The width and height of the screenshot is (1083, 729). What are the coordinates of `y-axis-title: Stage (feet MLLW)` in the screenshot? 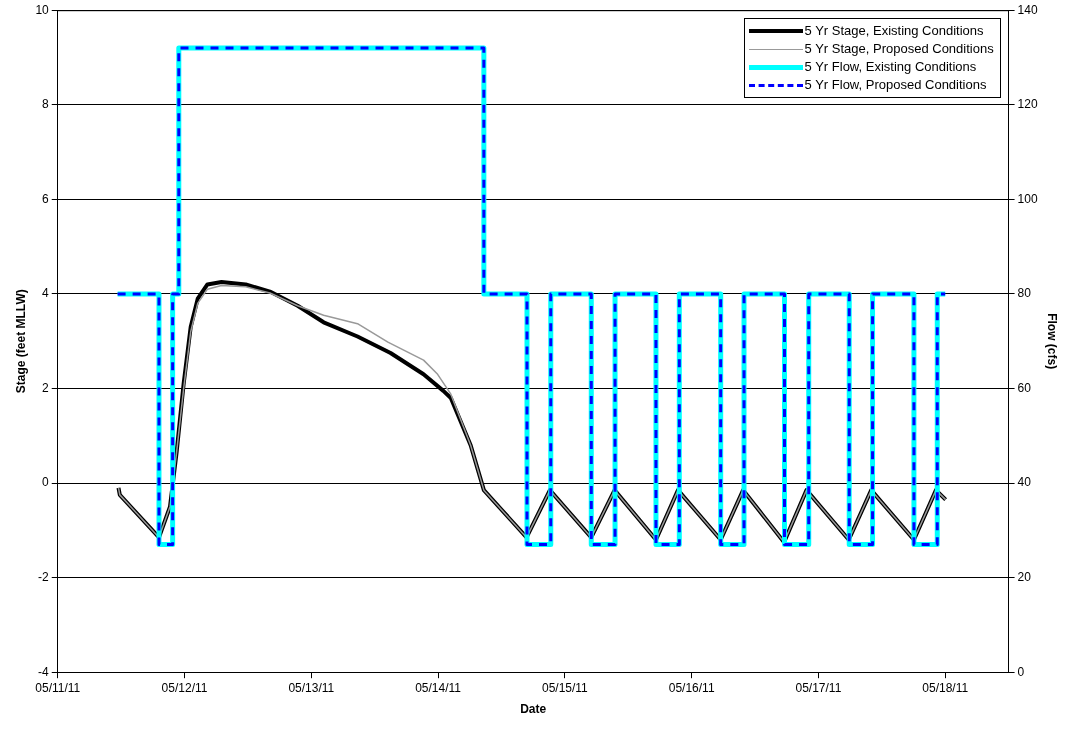 It's located at (20, 341).